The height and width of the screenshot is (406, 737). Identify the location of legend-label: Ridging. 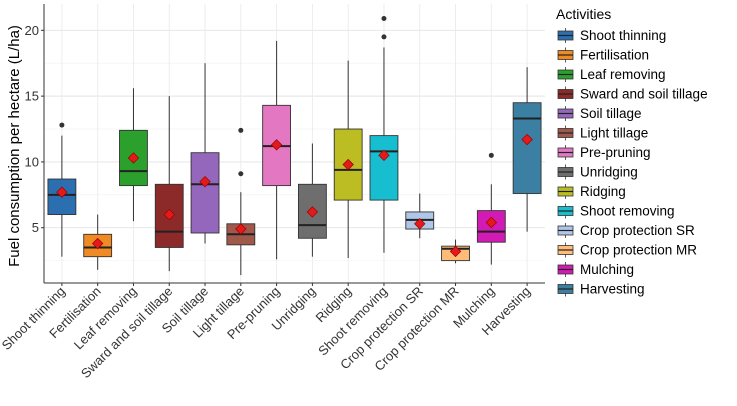
(603, 191).